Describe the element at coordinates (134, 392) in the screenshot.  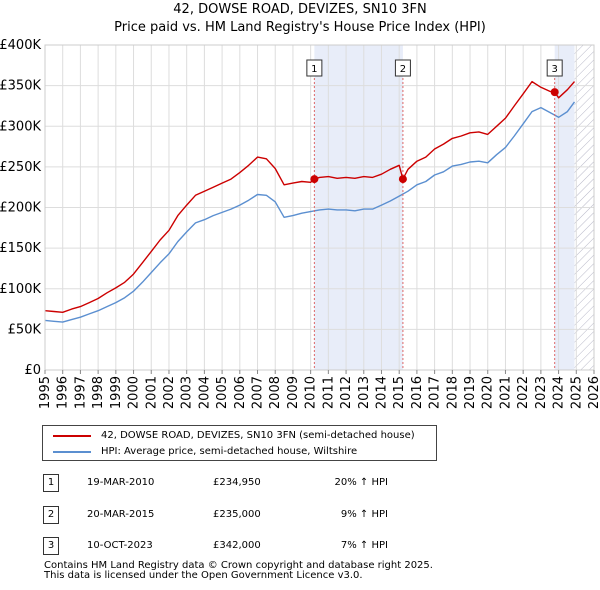
I see `x-tick-label: 2000` at that location.